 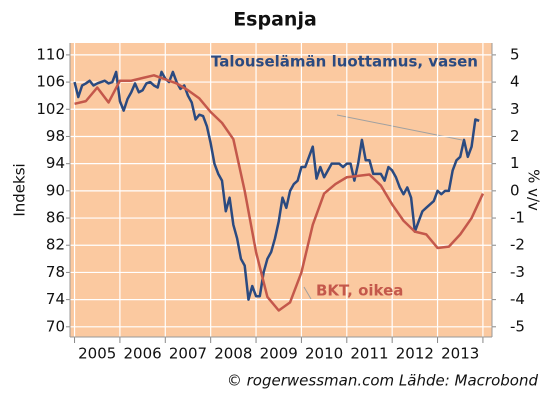 I want to click on y-tick-label: 82, so click(x=55, y=245).